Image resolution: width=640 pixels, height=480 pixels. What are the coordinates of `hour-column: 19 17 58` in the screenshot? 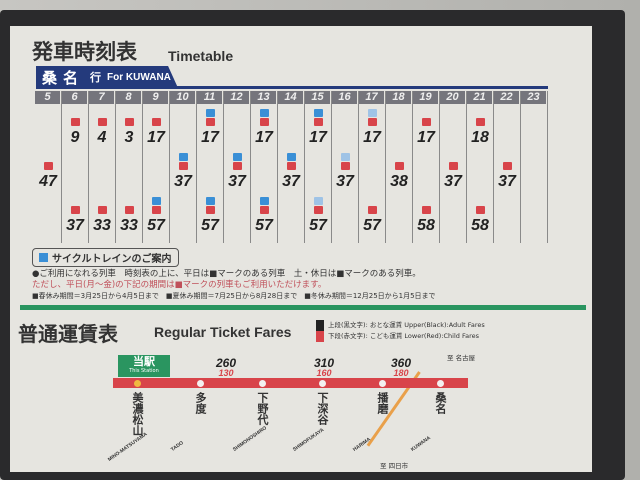 It's located at (426, 167).